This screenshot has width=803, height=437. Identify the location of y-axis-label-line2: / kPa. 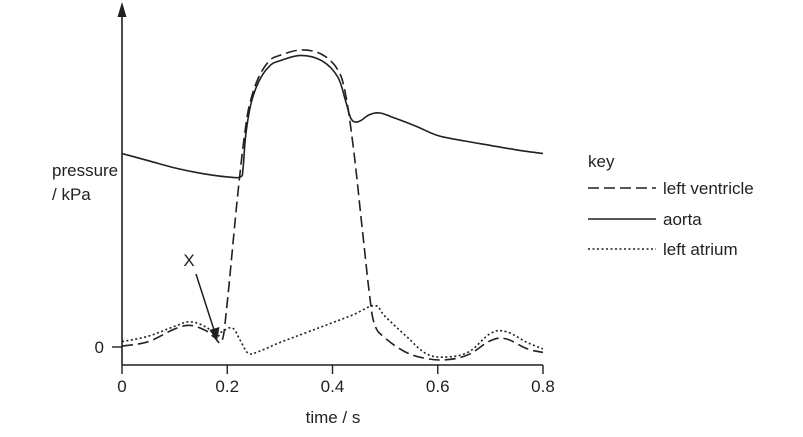
(71, 194).